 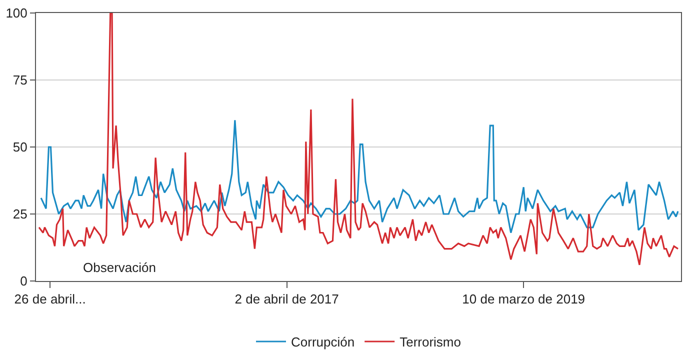 What do you see at coordinates (20, 214) in the screenshot?
I see `y-tick-label: 25` at bounding box center [20, 214].